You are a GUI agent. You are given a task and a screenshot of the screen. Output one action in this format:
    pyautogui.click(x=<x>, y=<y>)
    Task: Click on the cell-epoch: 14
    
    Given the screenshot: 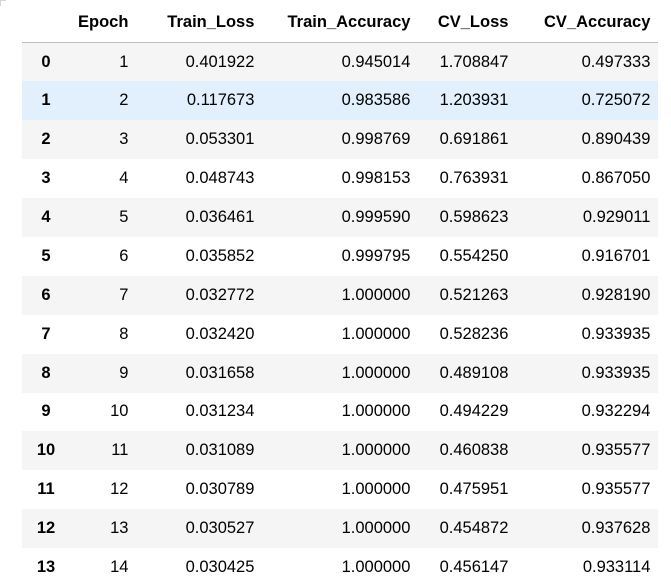 What is the action you would take?
    pyautogui.click(x=119, y=567)
    